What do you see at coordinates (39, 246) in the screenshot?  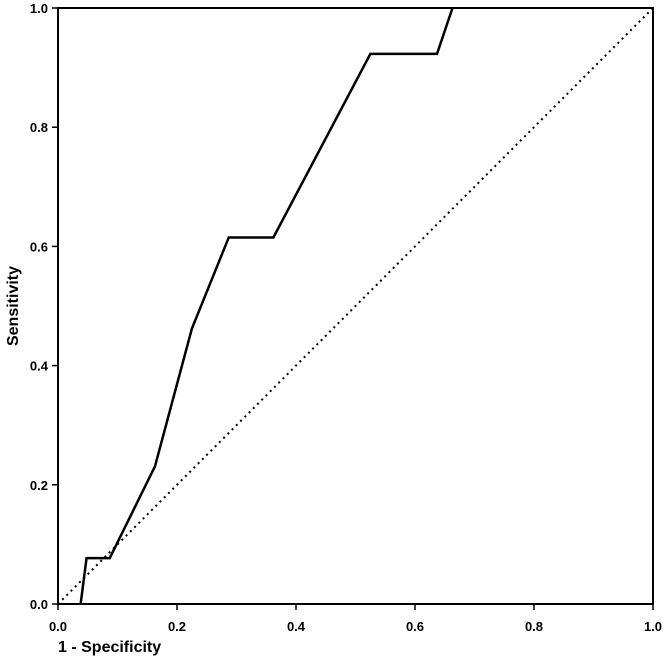 I see `y-tick-label: 0.6` at bounding box center [39, 246].